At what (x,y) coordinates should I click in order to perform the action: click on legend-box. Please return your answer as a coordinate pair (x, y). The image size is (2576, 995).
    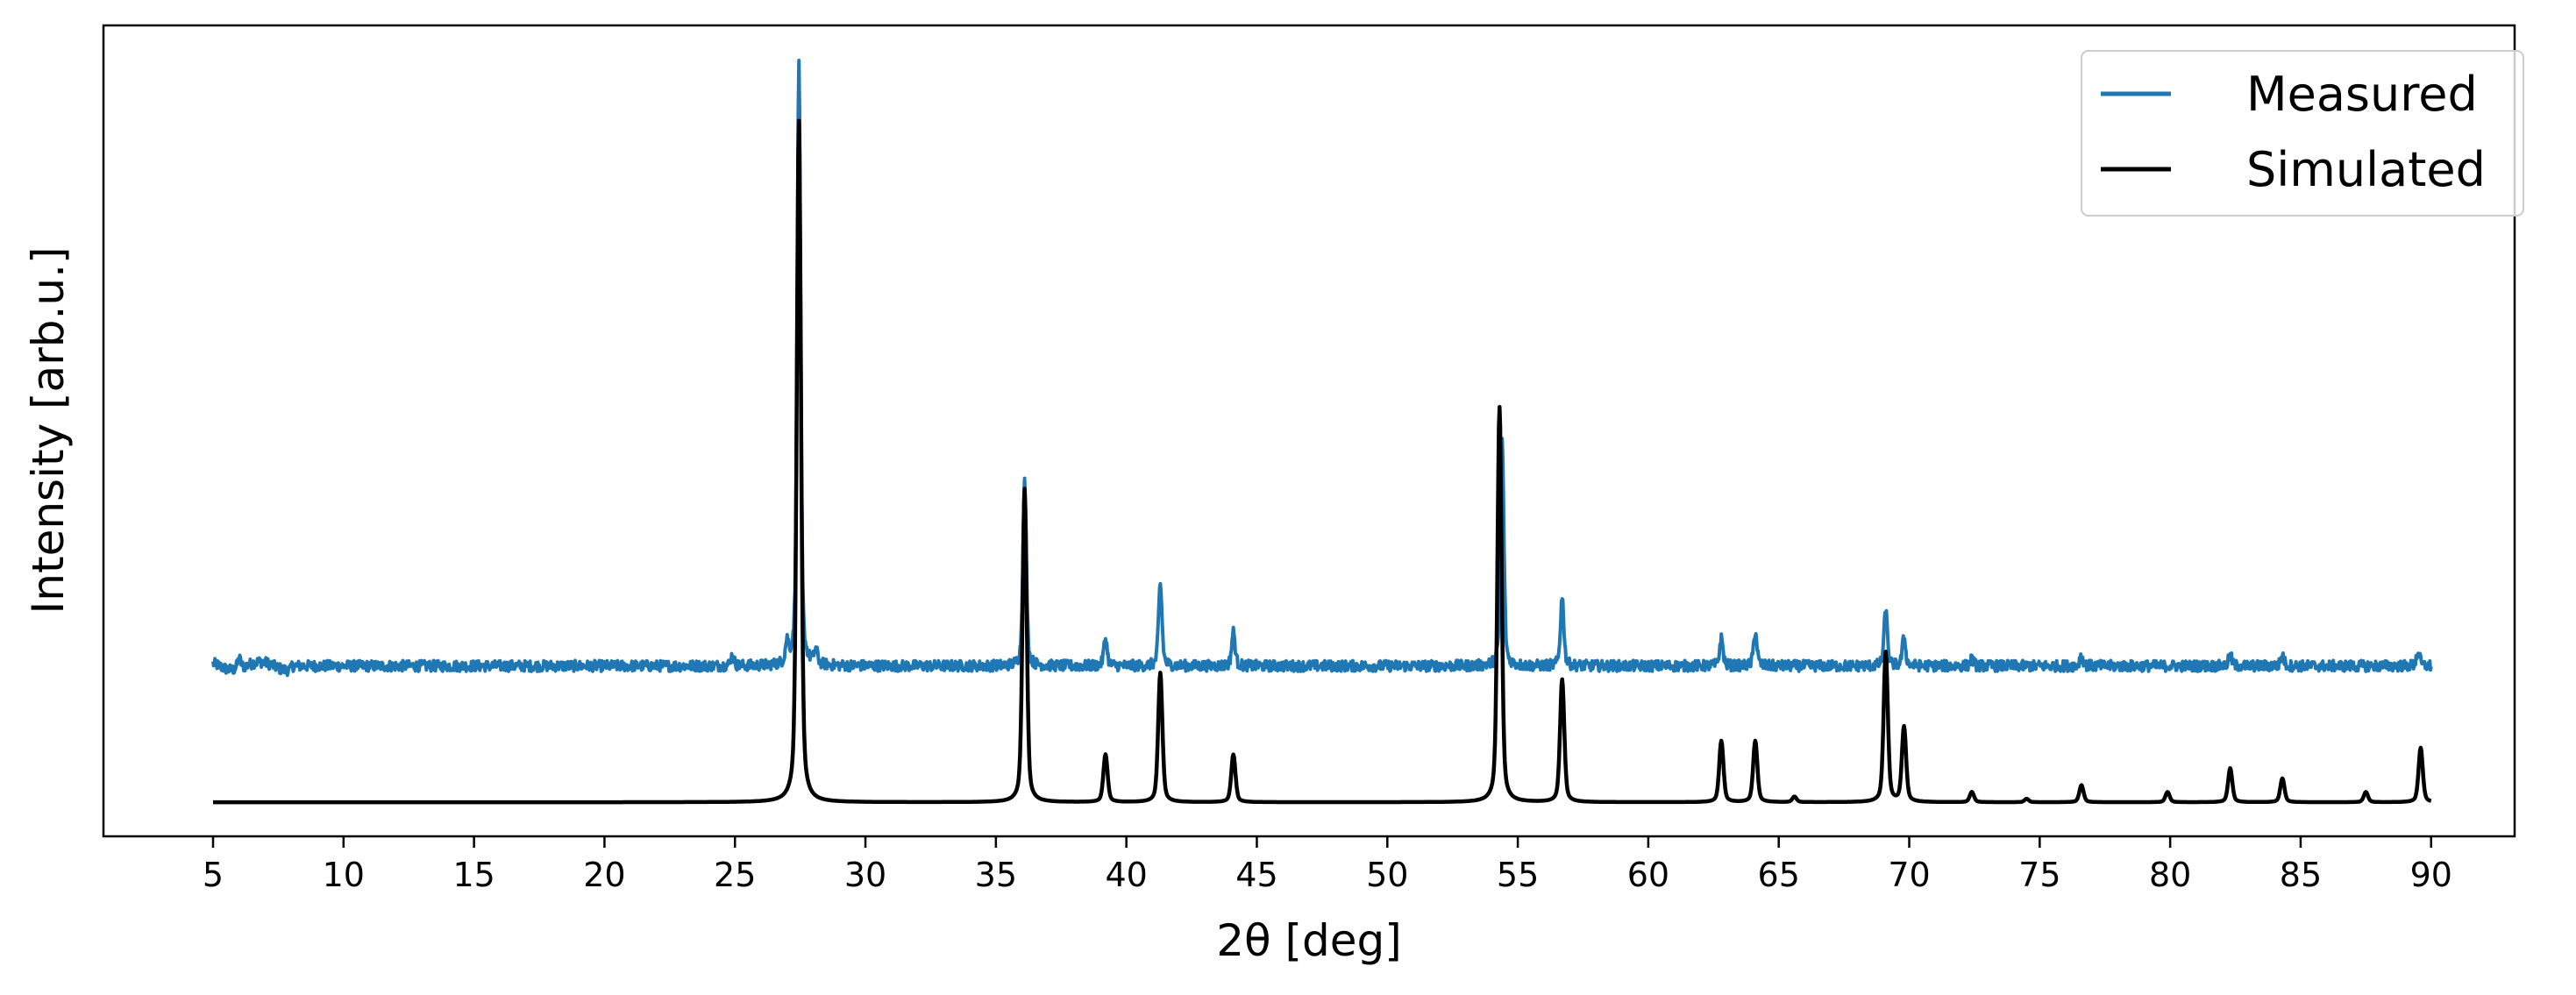
    Looking at the image, I should click on (2302, 133).